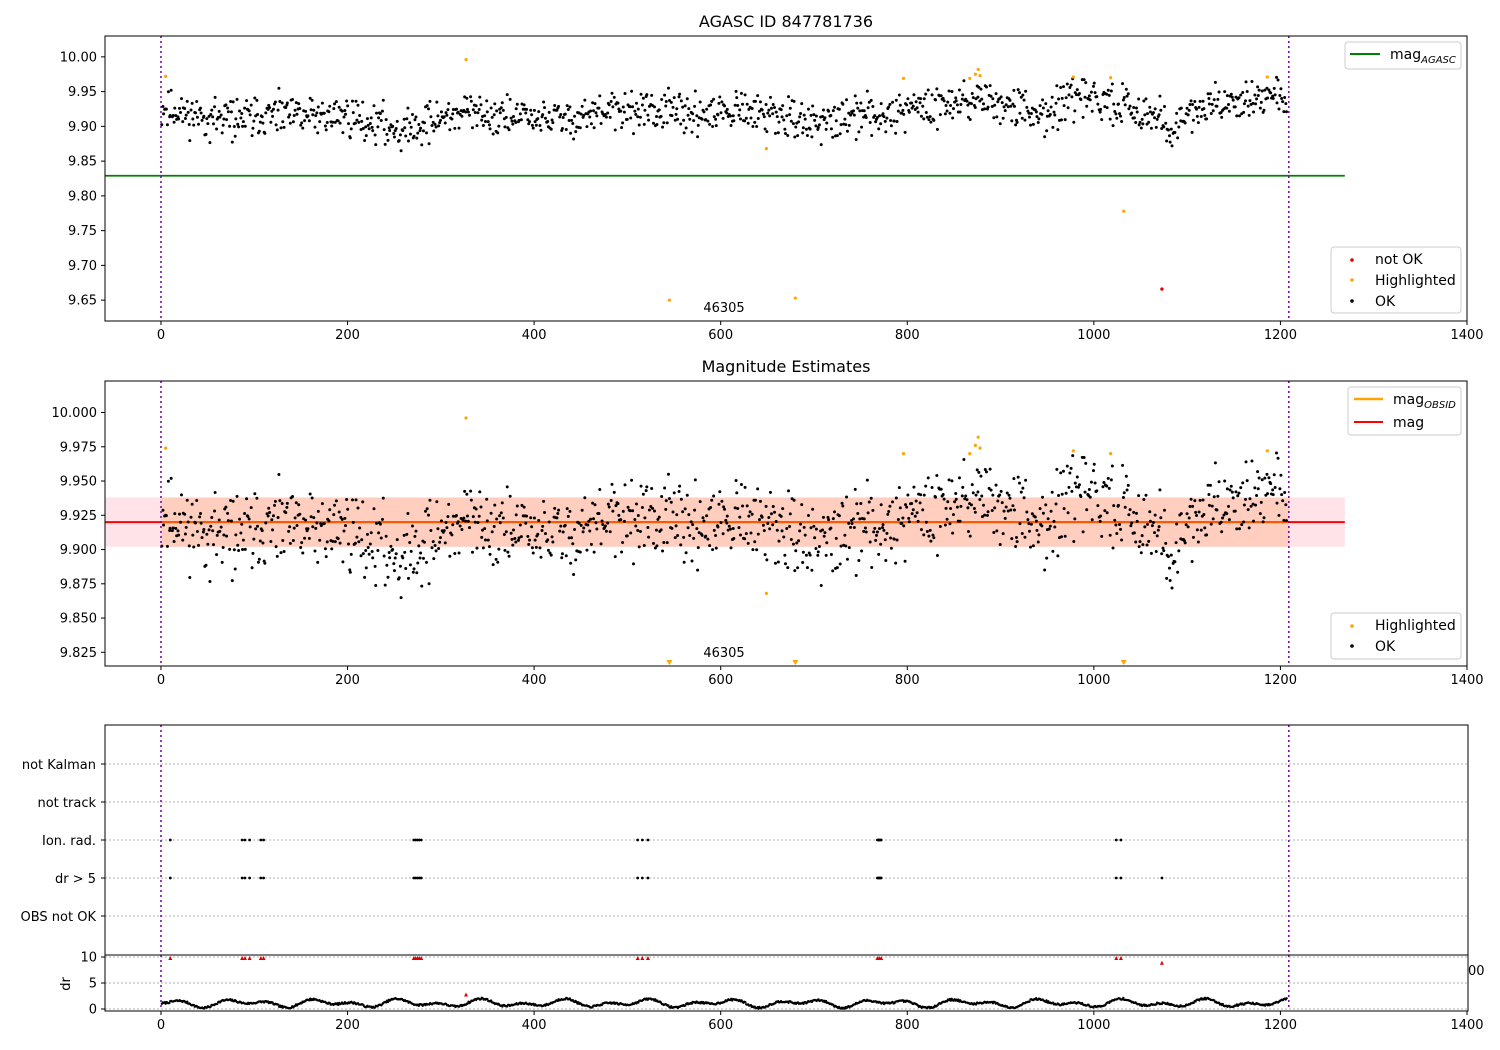 The height and width of the screenshot is (1050, 1500). I want to click on dr-point, so click(826, 1001).